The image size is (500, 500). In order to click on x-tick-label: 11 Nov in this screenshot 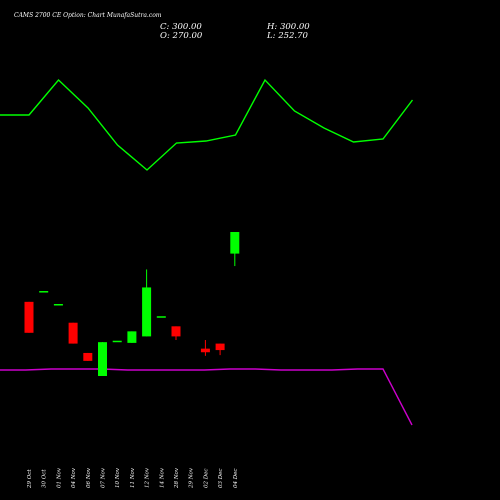, I will do `click(133, 477)`.